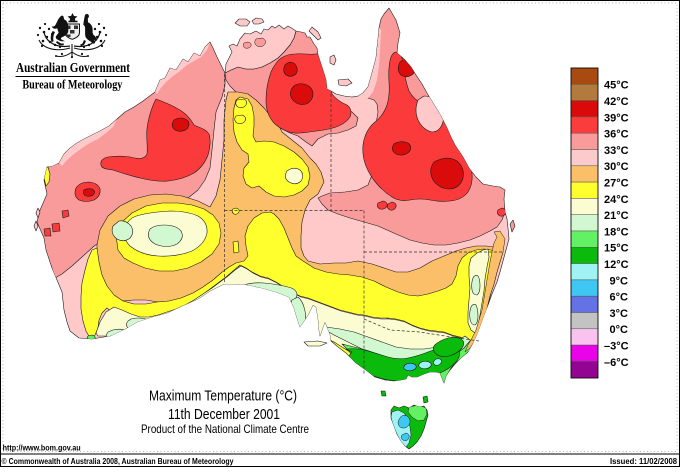 Image resolution: width=680 pixels, height=472 pixels. What do you see at coordinates (616, 184) in the screenshot?
I see `svg-text: 27°C` at bounding box center [616, 184].